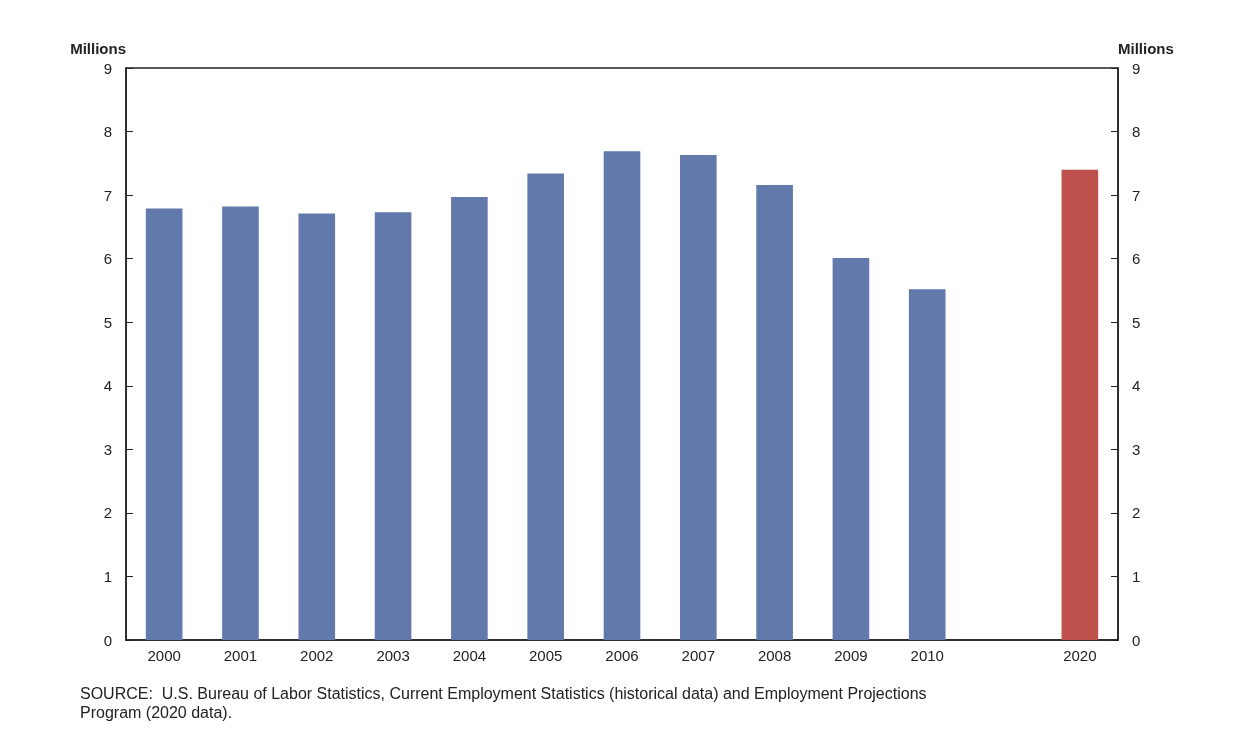 This screenshot has width=1243, height=740. I want to click on x-tick-label: 2004, so click(469, 655).